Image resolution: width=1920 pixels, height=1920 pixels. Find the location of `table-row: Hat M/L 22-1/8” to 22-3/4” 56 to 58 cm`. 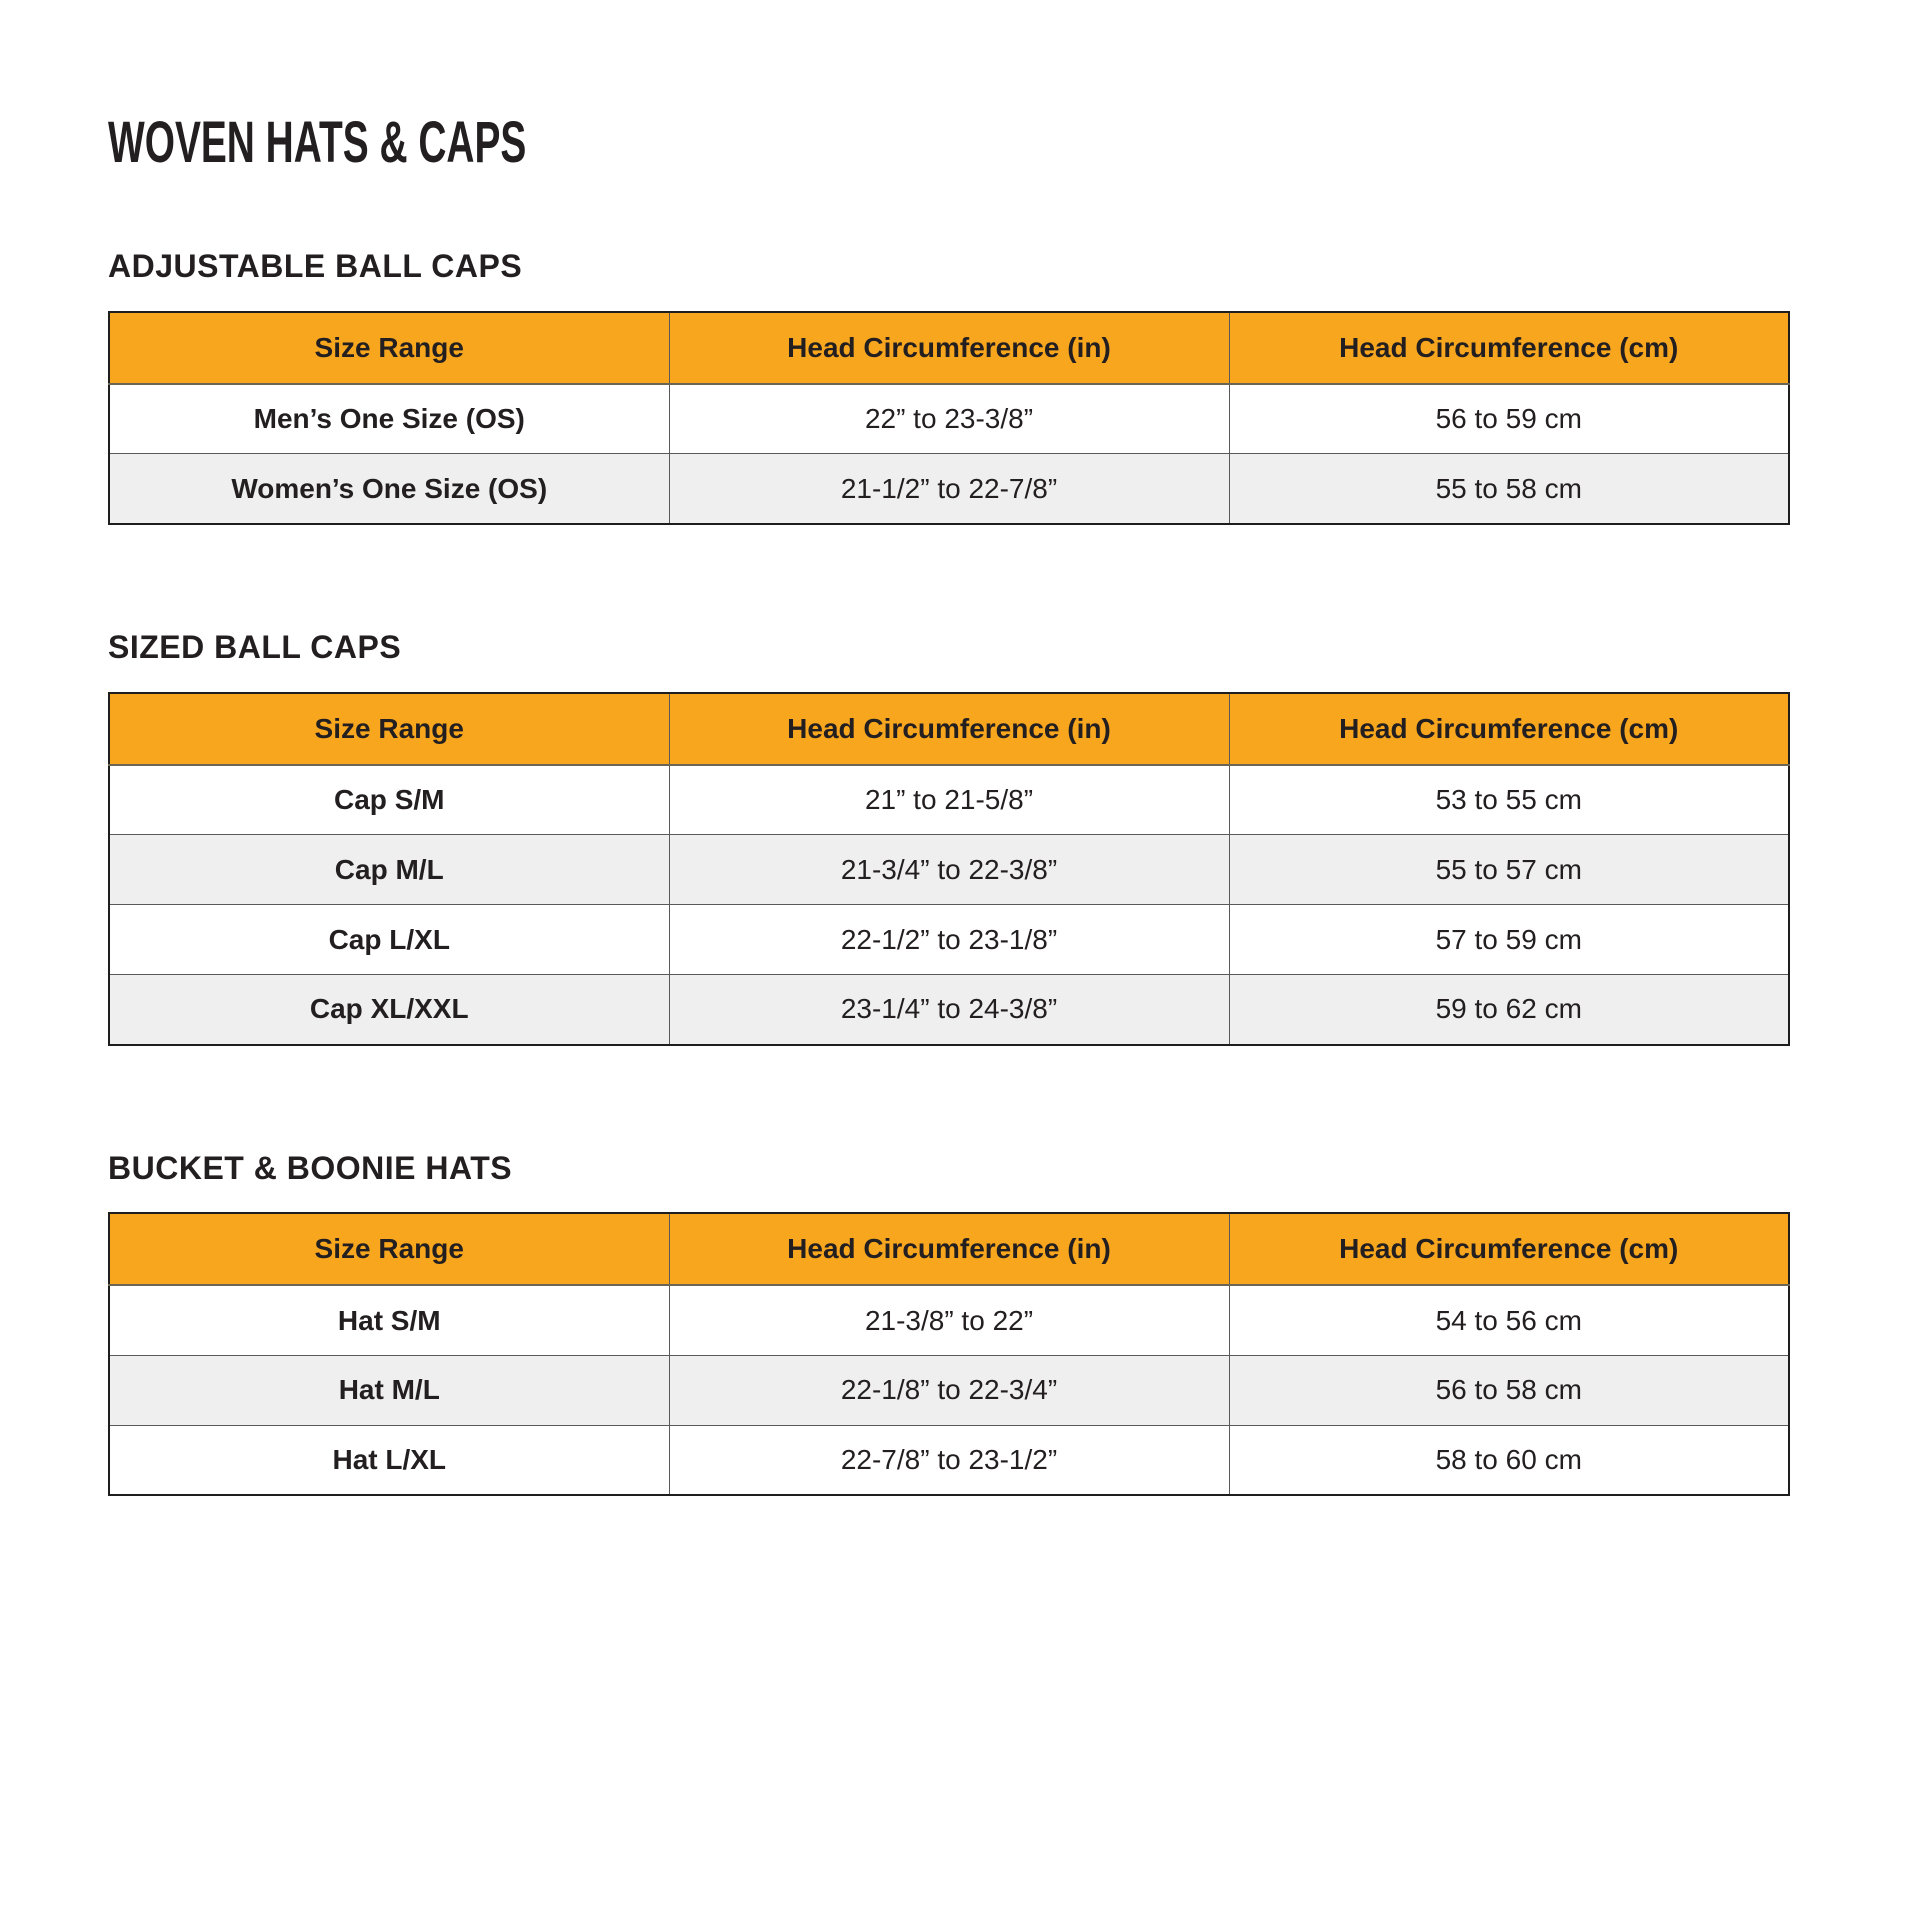

table-row: Hat M/L 22-1/8” to 22-3/4” 56 to 58 cm is located at coordinates (949, 1390).